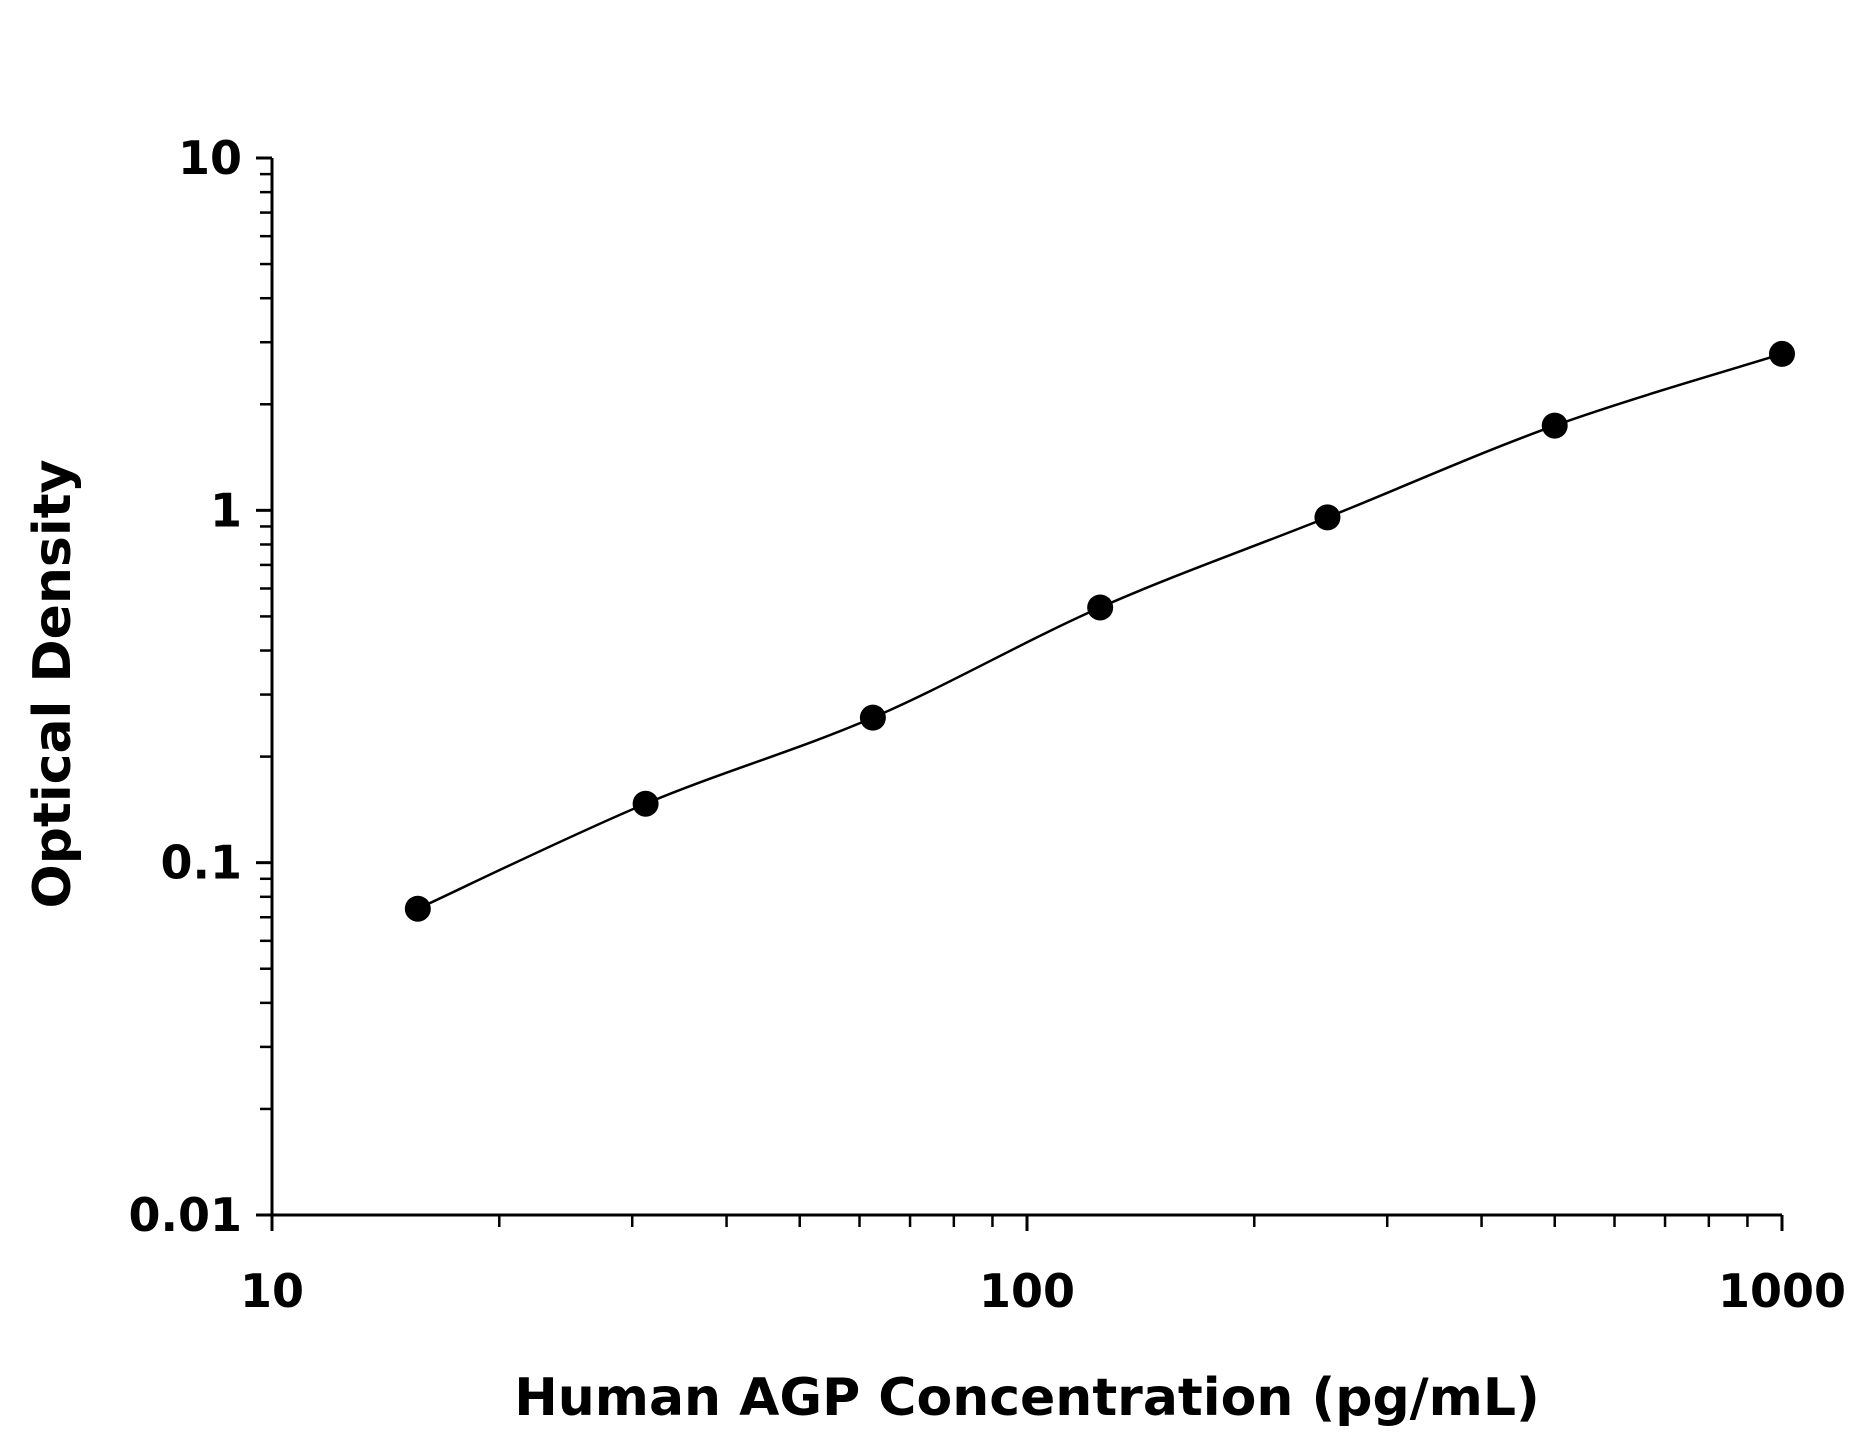 This screenshot has width=1852, height=1433. What do you see at coordinates (1027, 1398) in the screenshot?
I see `x-axis-title: Human AGP Concentration (pg/mL)` at bounding box center [1027, 1398].